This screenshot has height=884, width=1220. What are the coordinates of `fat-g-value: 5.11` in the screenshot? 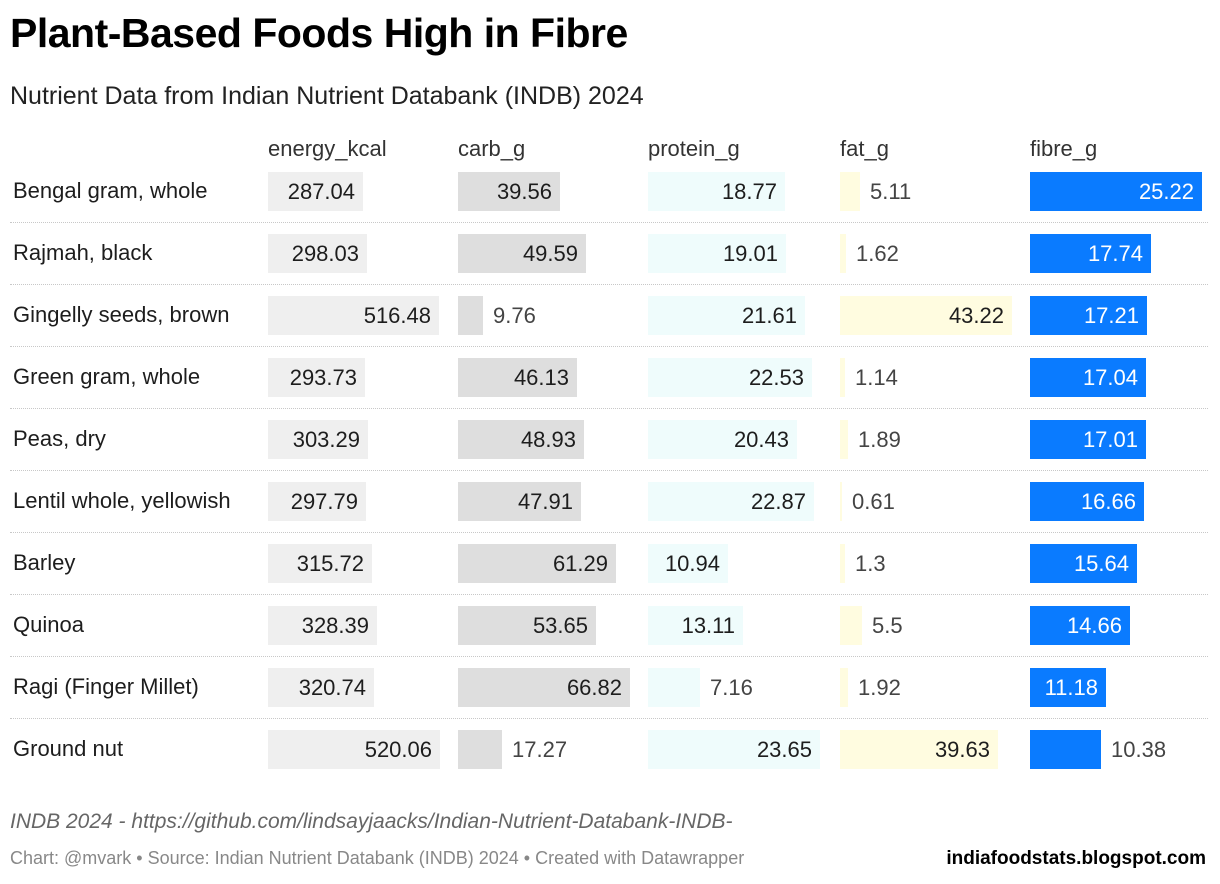 It's located at (891, 191).